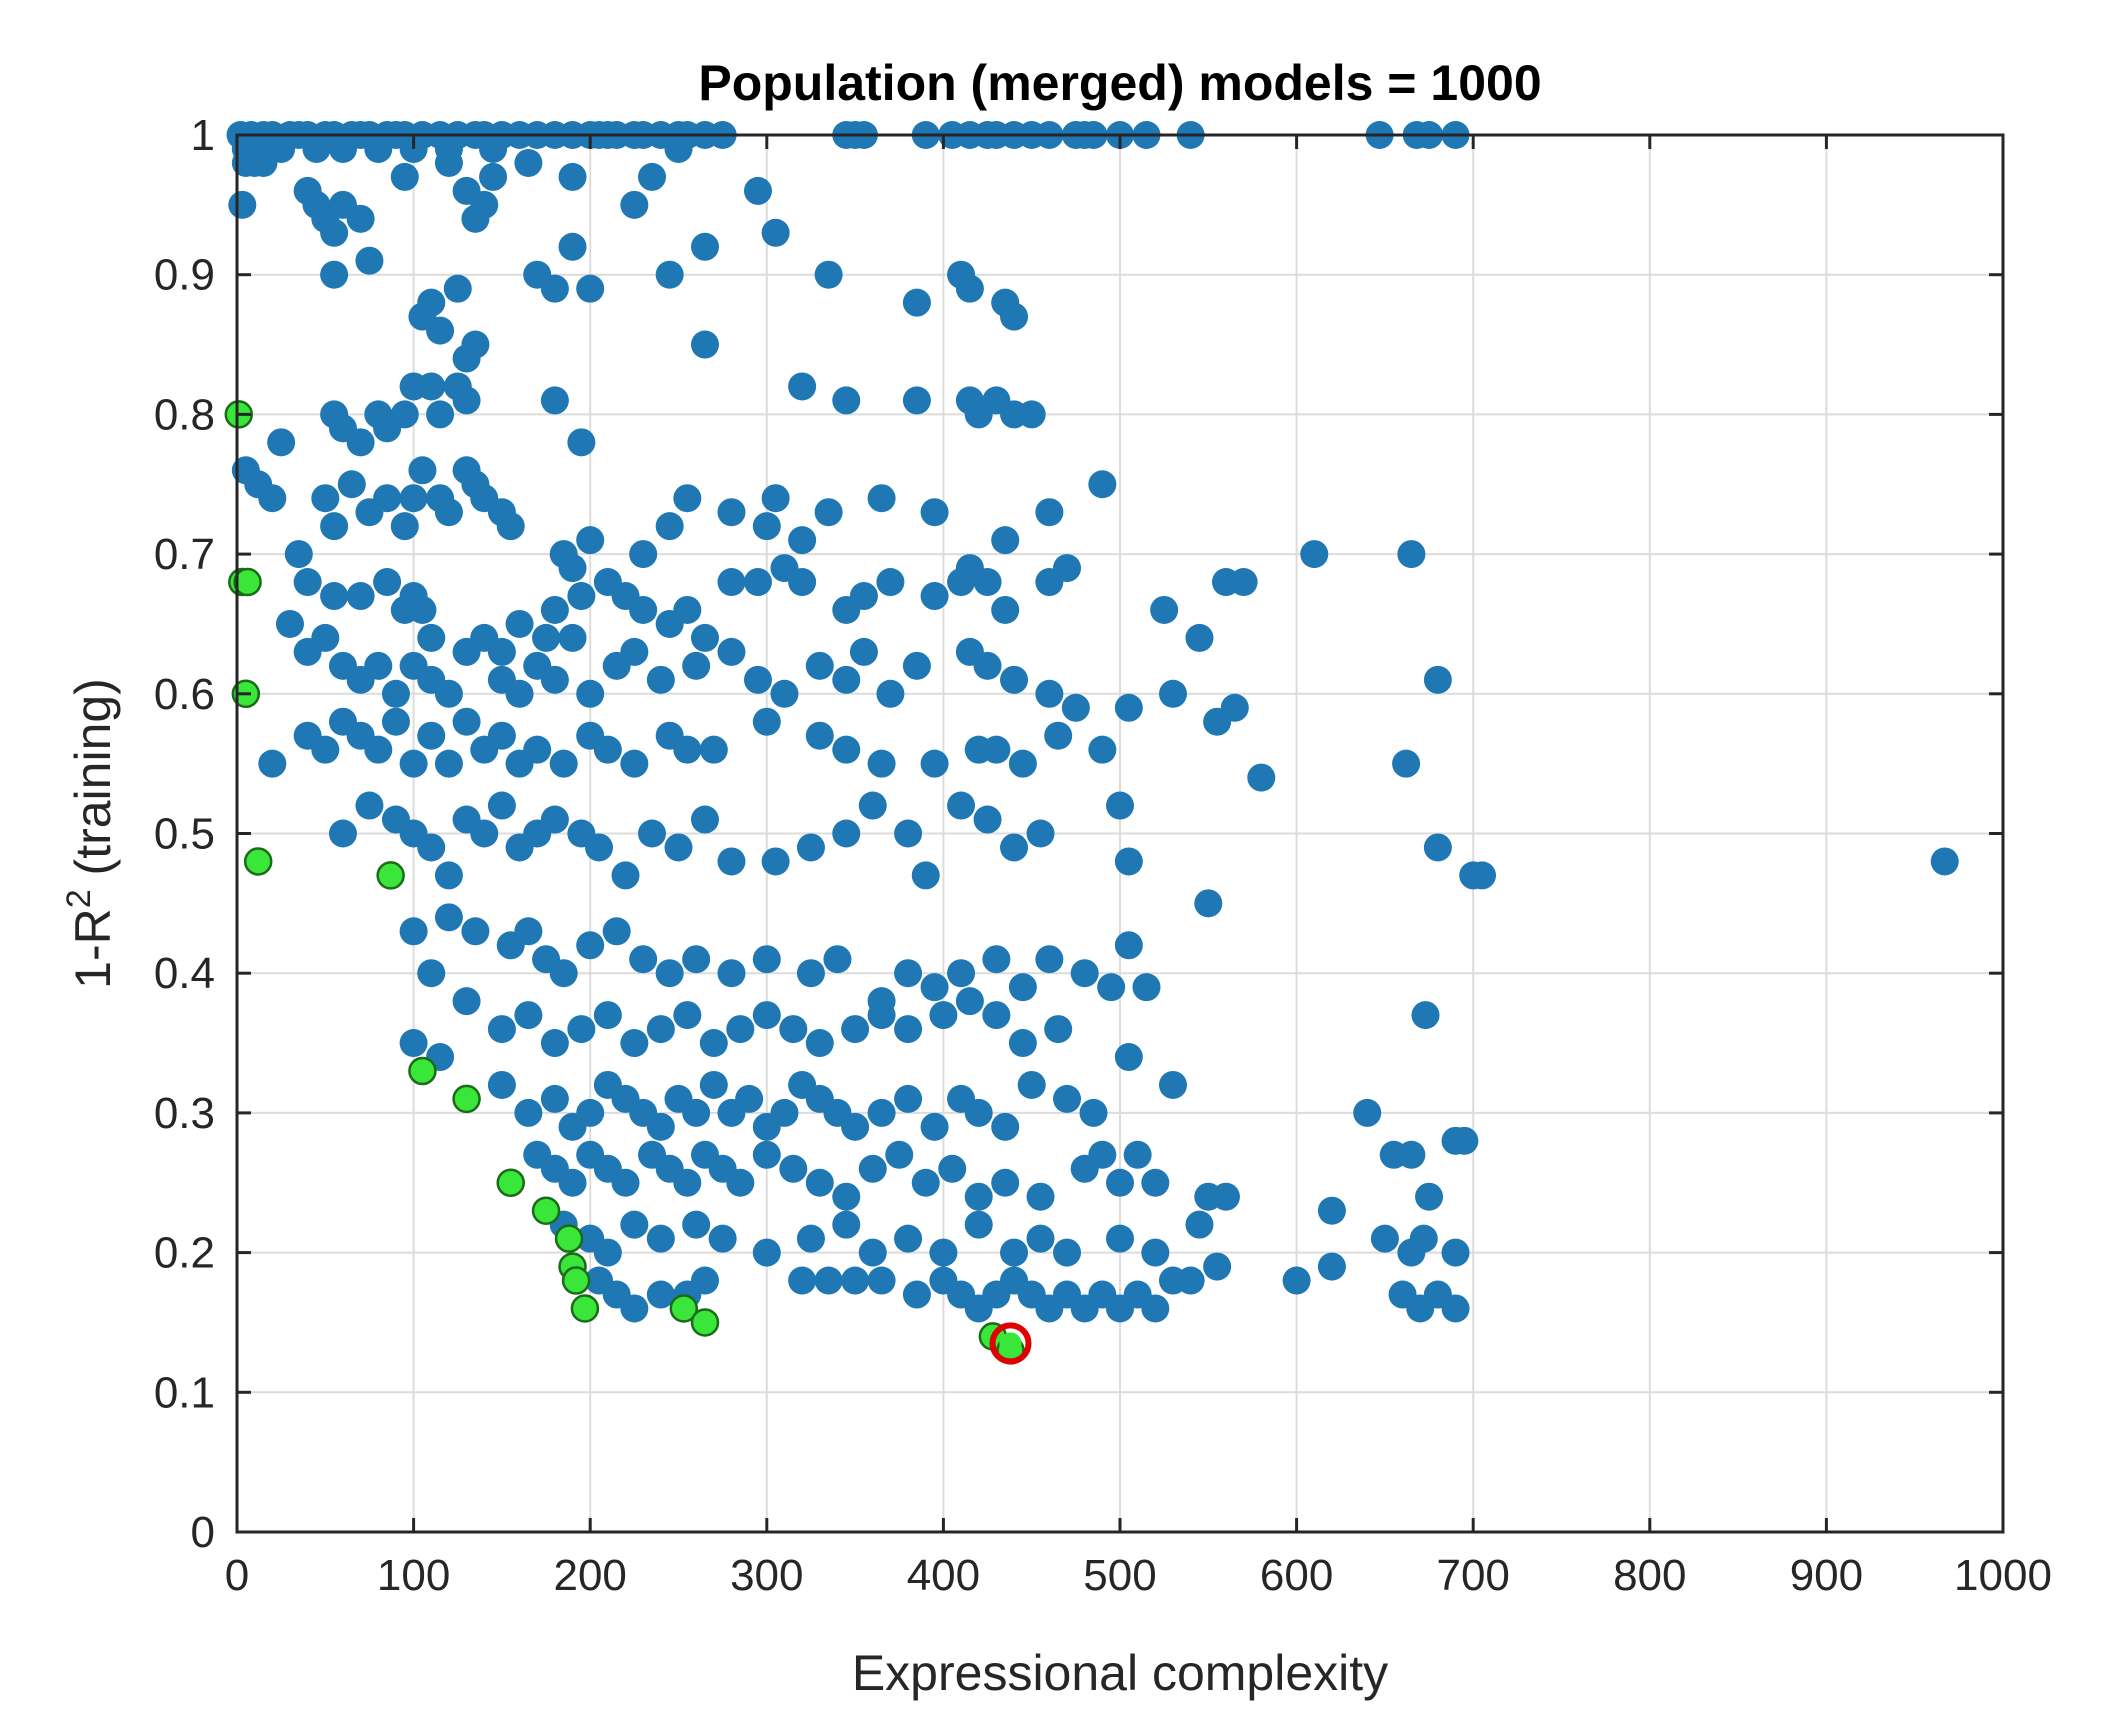 This screenshot has width=2104, height=1720. Describe the element at coordinates (766, 1575) in the screenshot. I see `x-tick-label: 300` at that location.